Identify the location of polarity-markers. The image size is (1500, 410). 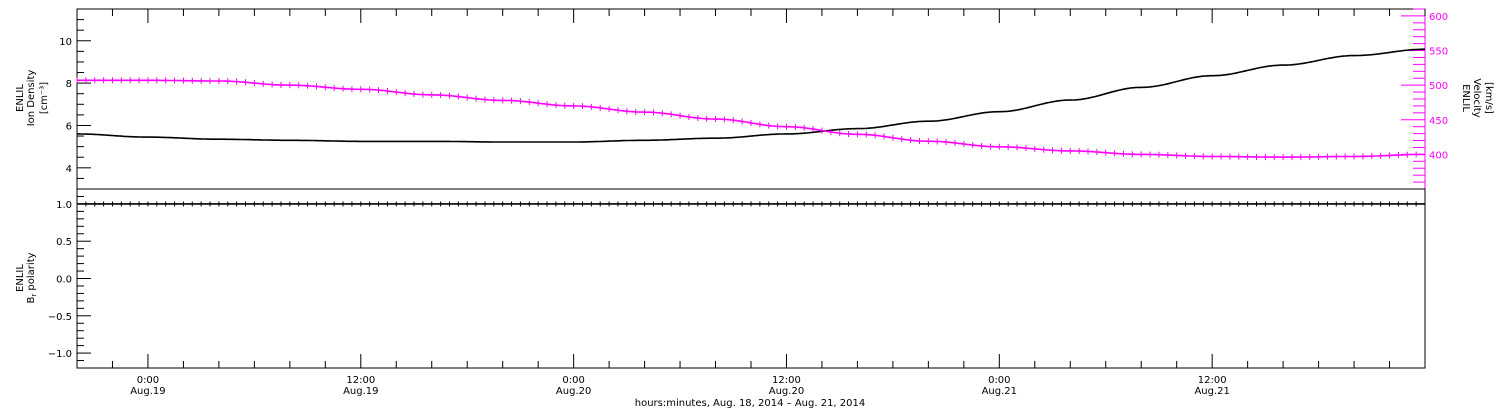
(751, 204).